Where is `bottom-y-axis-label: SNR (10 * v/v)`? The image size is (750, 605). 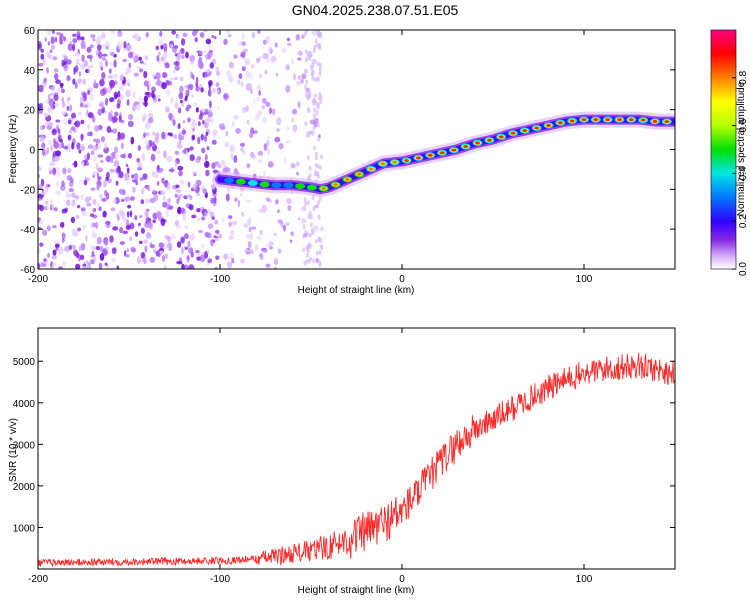
bottom-y-axis-label: SNR (10 * v/v) is located at coordinates (13, 450).